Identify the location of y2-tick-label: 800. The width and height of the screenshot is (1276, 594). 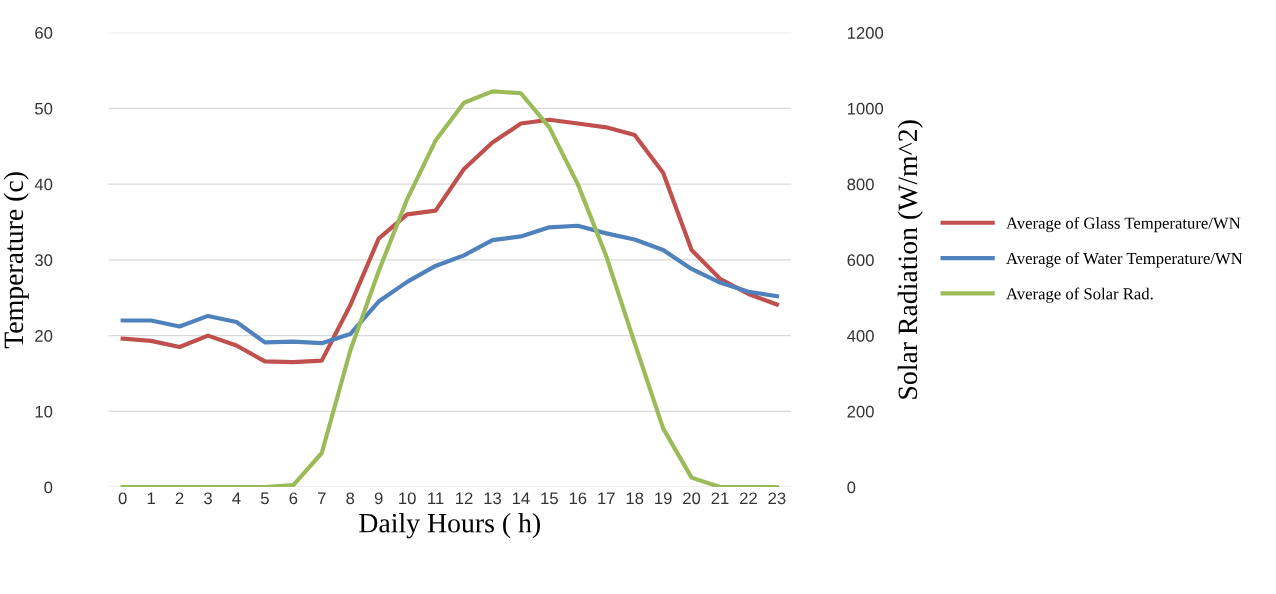
(860, 184).